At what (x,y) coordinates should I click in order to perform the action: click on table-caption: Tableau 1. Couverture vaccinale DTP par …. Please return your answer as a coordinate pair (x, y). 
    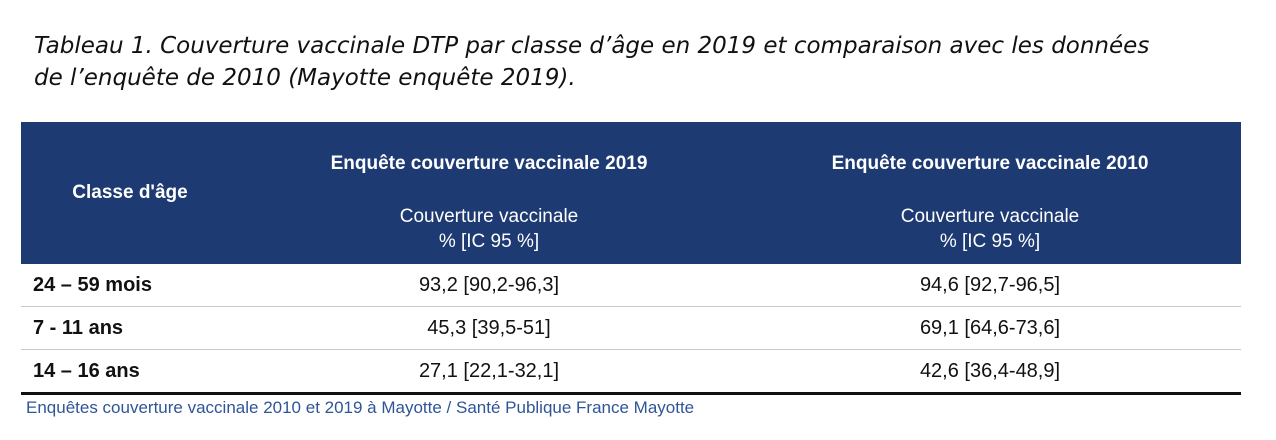
    Looking at the image, I should click on (644, 62).